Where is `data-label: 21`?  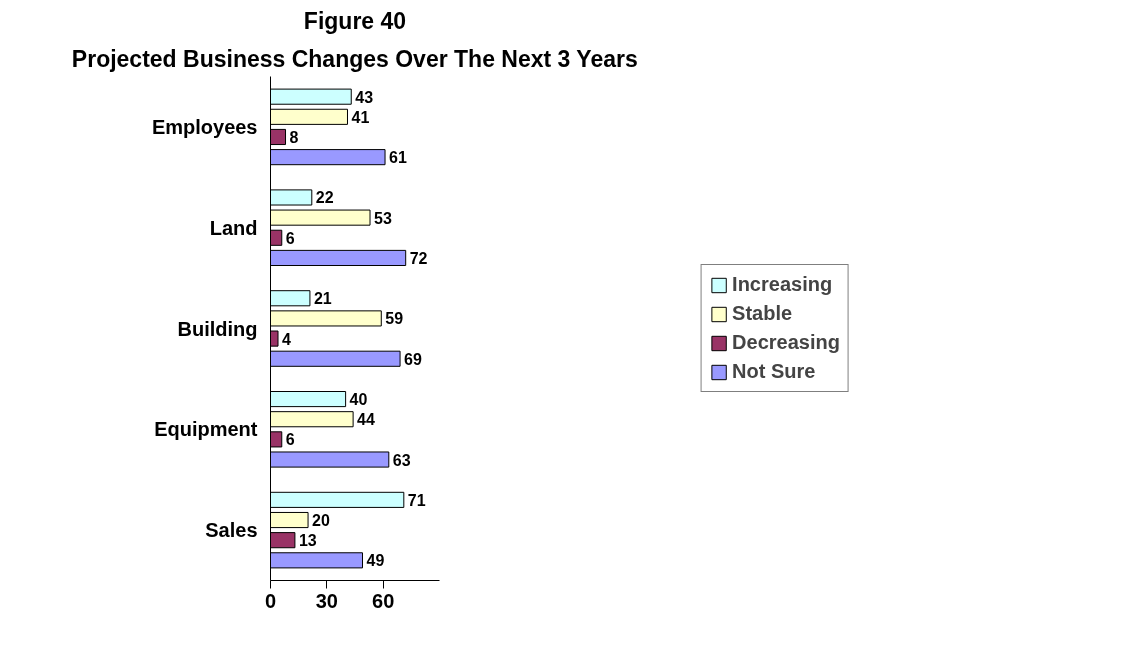 data-label: 21 is located at coordinates (322, 299).